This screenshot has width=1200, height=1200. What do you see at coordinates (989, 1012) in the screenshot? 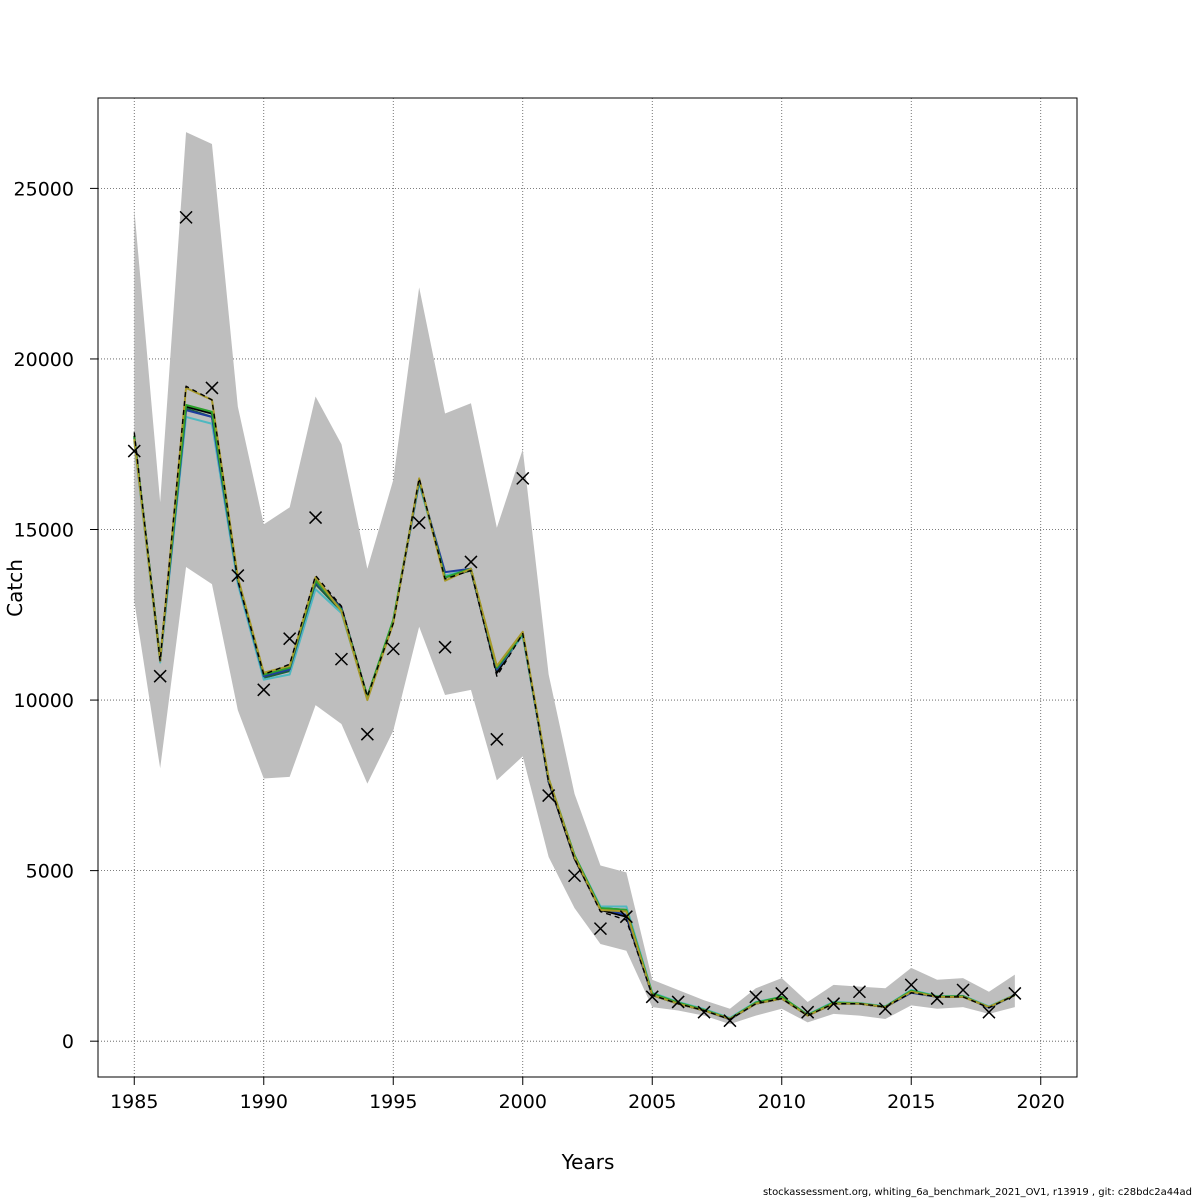
I see `observation-marker-2018` at bounding box center [989, 1012].